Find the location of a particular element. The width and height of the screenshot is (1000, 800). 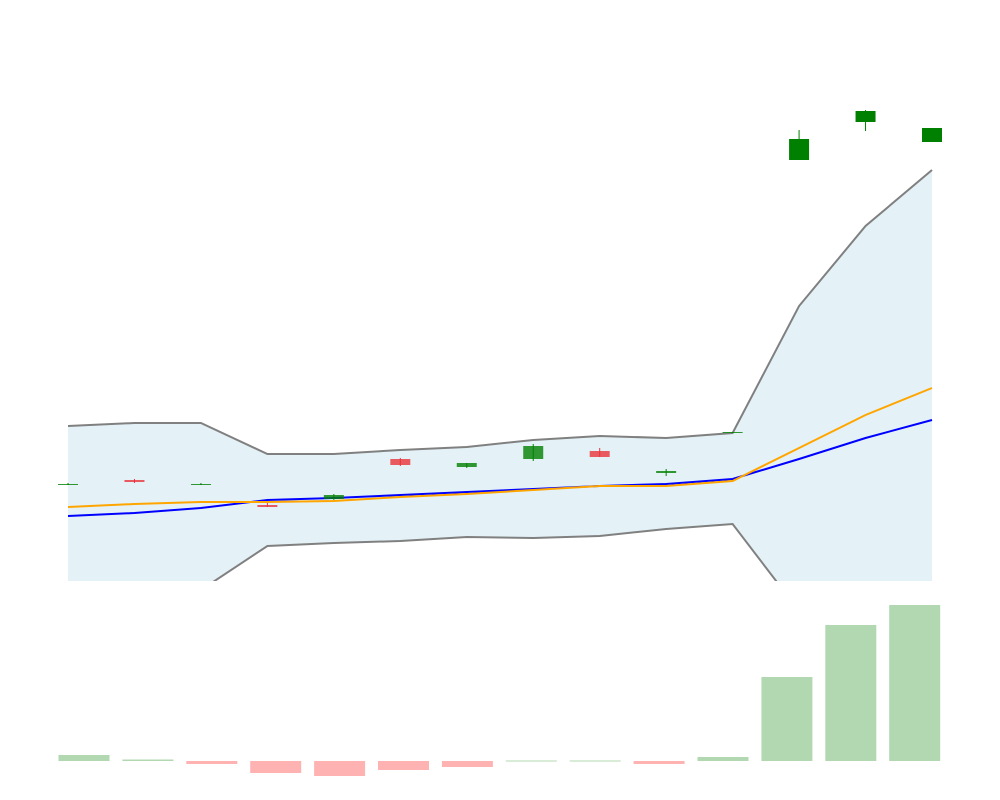

band-lower is located at coordinates (495, 551).